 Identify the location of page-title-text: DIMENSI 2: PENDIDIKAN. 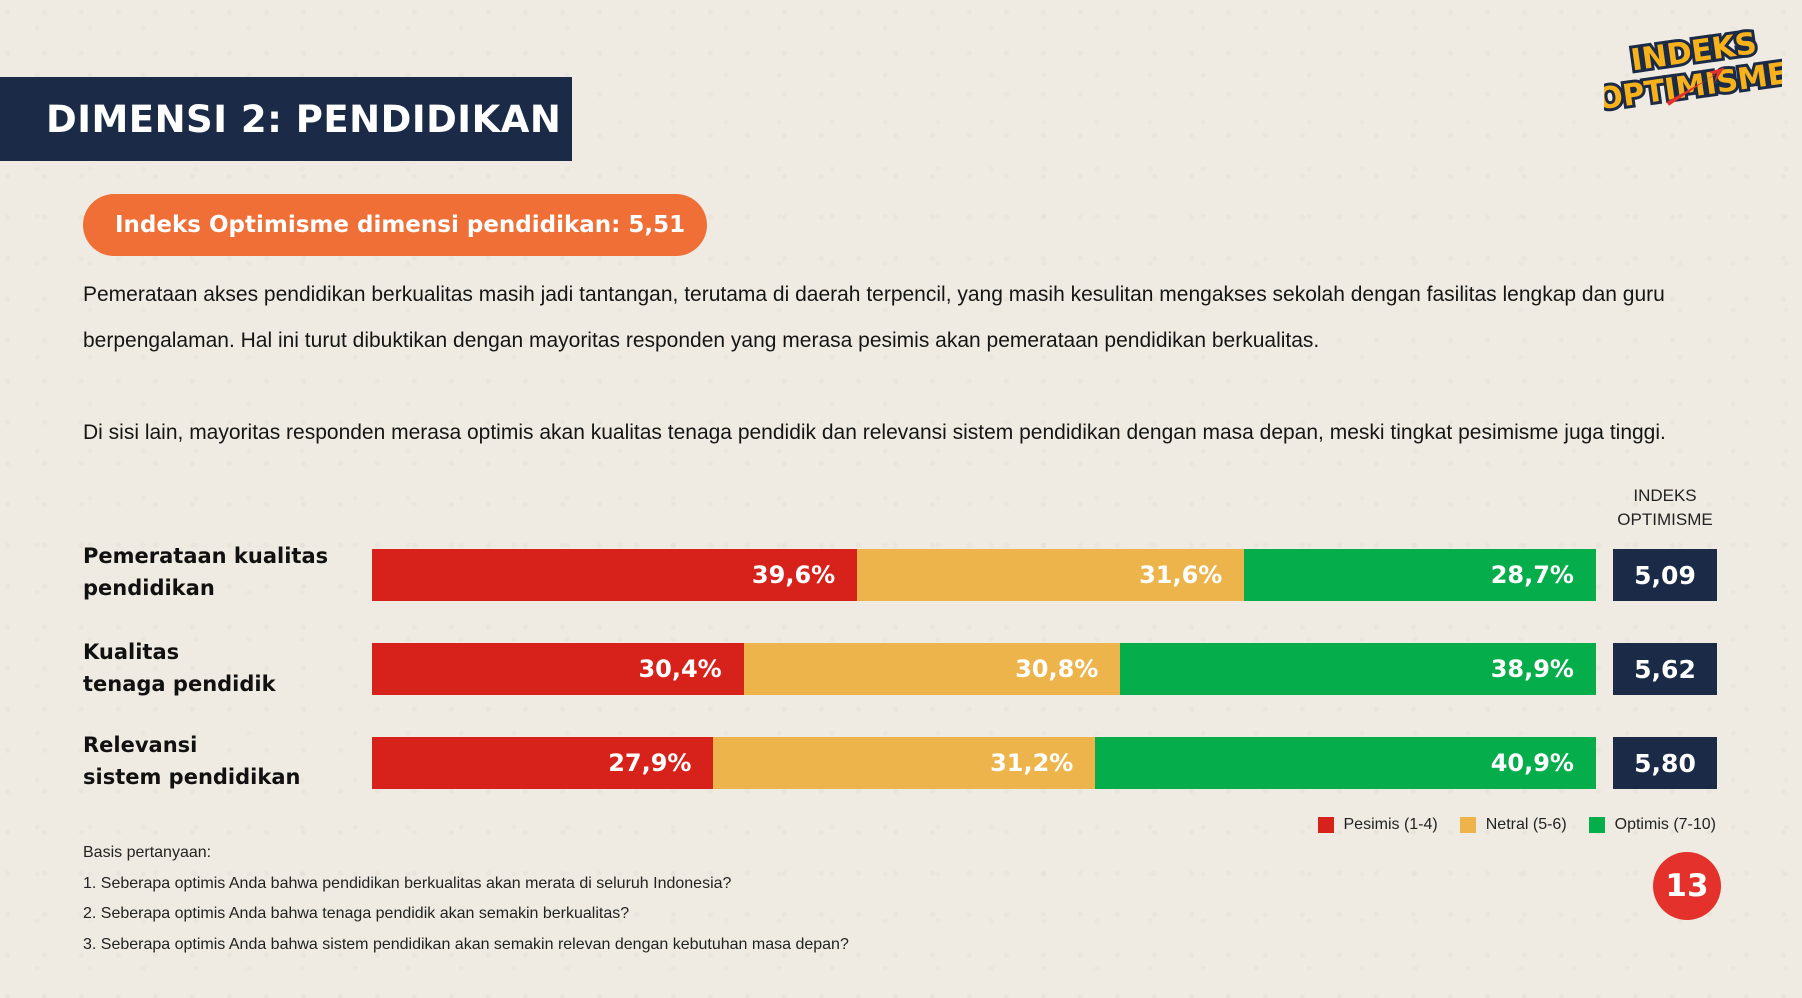
(304, 119).